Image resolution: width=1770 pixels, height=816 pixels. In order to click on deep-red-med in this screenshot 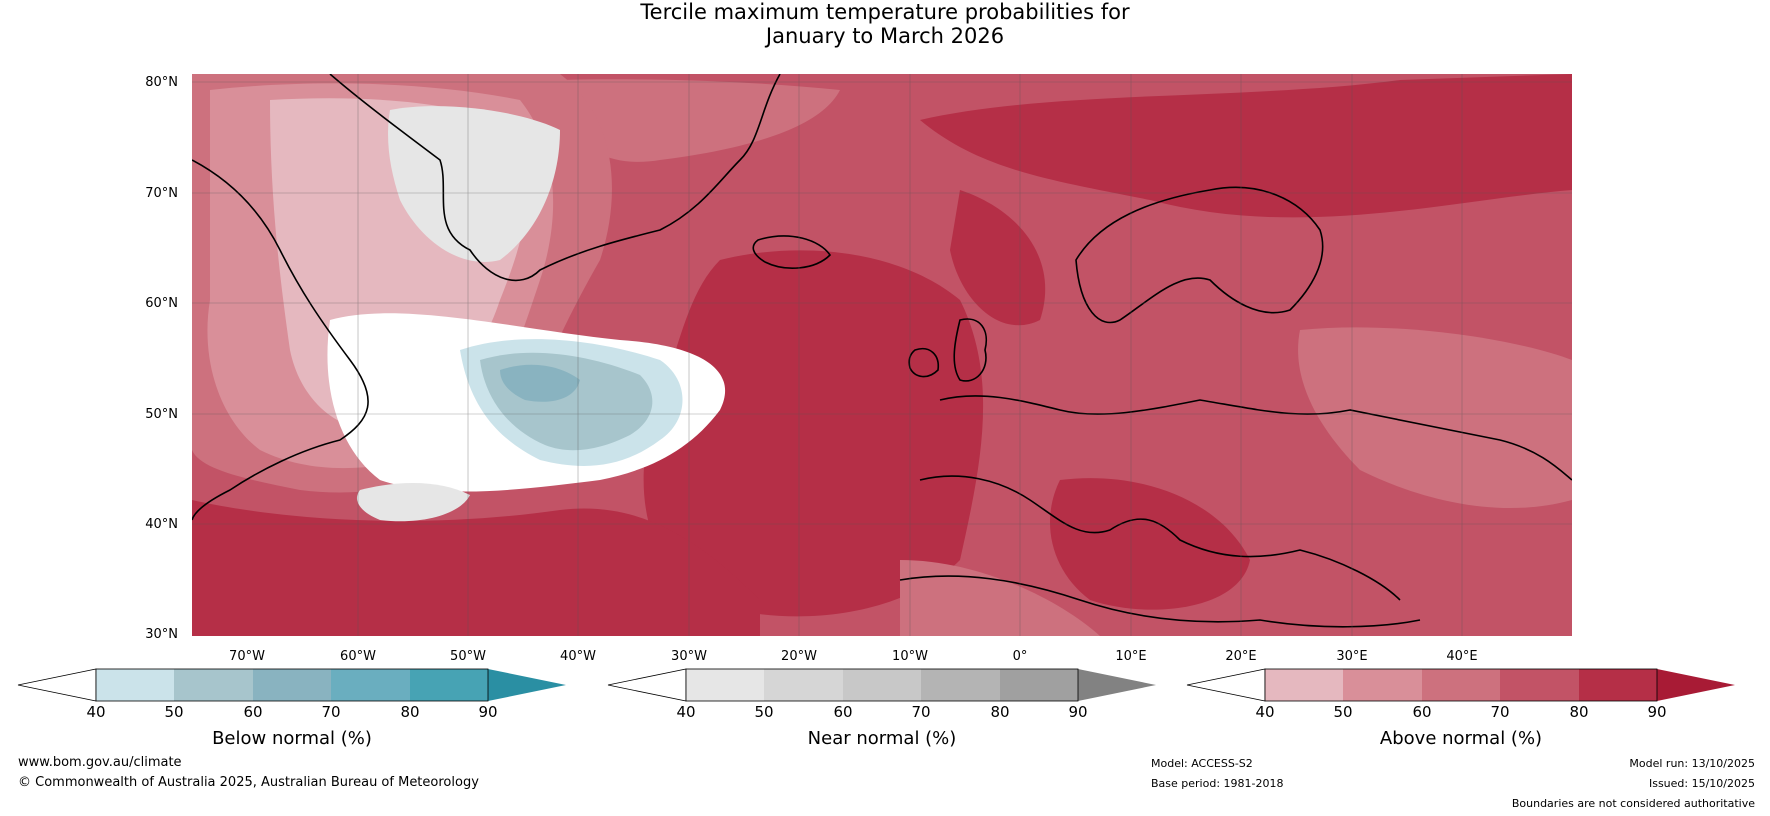, I will do `click(1150, 544)`.